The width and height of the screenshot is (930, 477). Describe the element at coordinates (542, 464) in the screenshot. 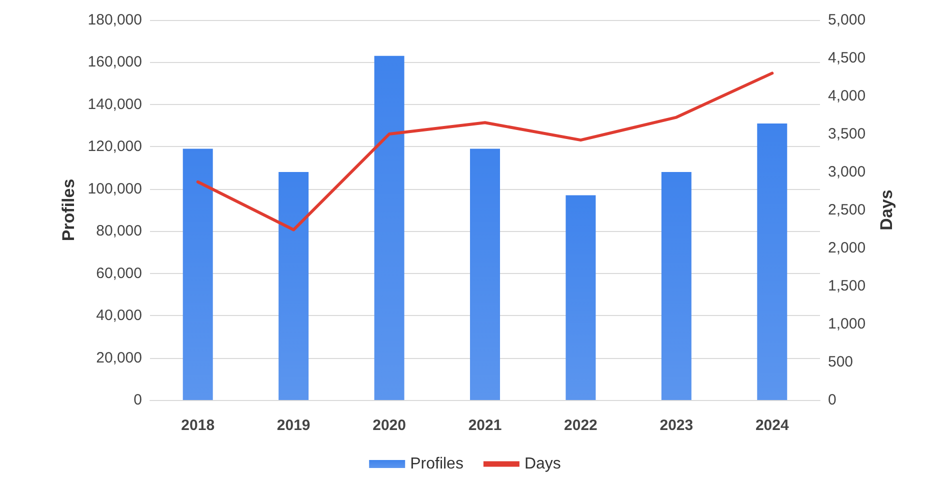

I see `legend-label: Days` at that location.